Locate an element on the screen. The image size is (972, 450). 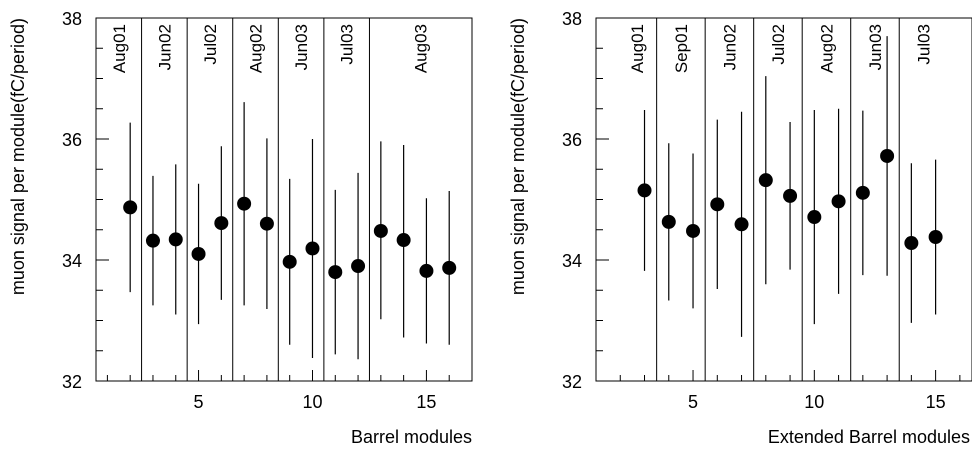
x-axis-label: Barrel modules is located at coordinates (411, 436).